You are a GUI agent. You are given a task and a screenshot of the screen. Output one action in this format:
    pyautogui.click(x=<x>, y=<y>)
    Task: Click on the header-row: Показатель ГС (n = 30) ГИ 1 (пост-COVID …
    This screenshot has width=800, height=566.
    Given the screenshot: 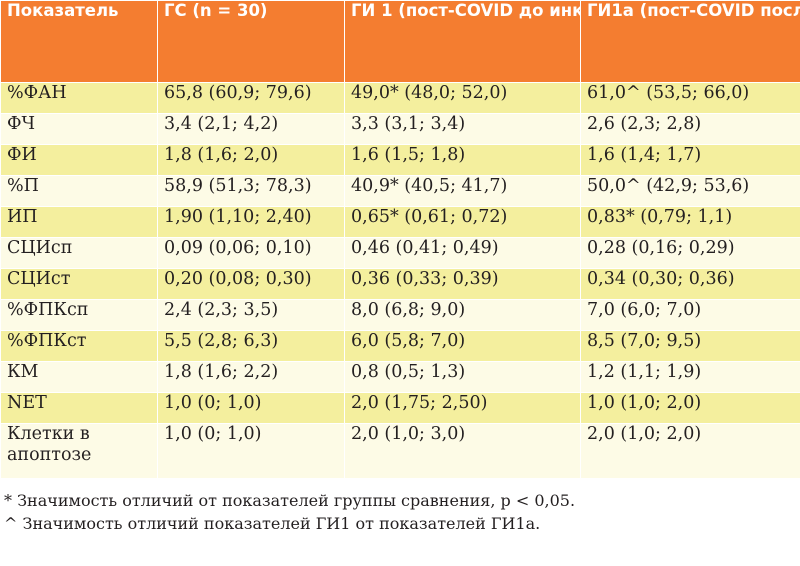 What is the action you would take?
    pyautogui.click(x=400, y=41)
    